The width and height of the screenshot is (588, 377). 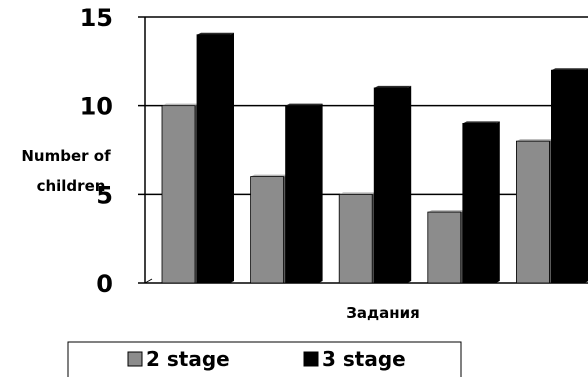 What do you see at coordinates (96, 18) in the screenshot?
I see `y-tick-label-15: 15` at bounding box center [96, 18].